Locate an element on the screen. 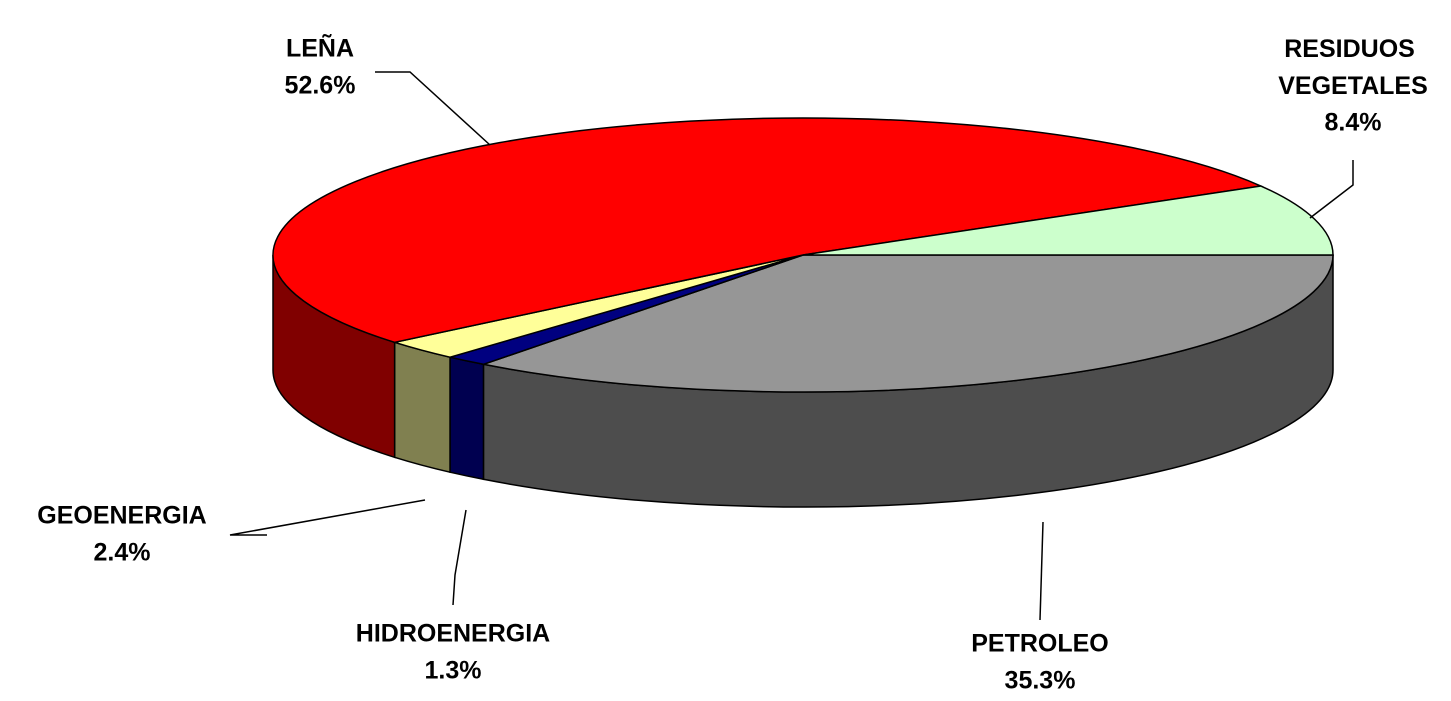 The image size is (1451, 701). value-label: 8.4% is located at coordinates (1353, 123).